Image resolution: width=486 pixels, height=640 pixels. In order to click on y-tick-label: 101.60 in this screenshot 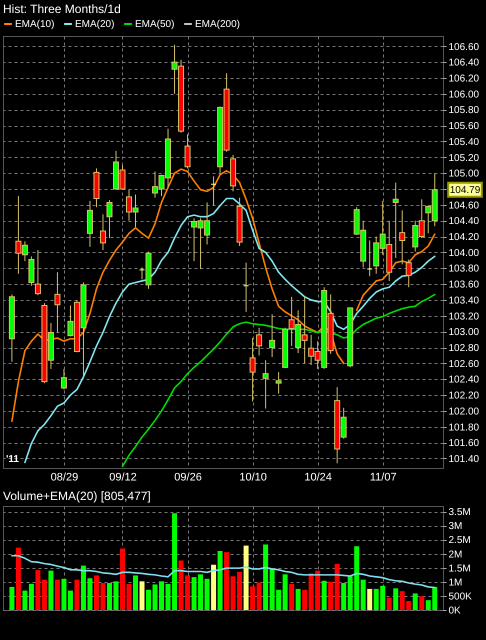, I will do `click(464, 444)`.